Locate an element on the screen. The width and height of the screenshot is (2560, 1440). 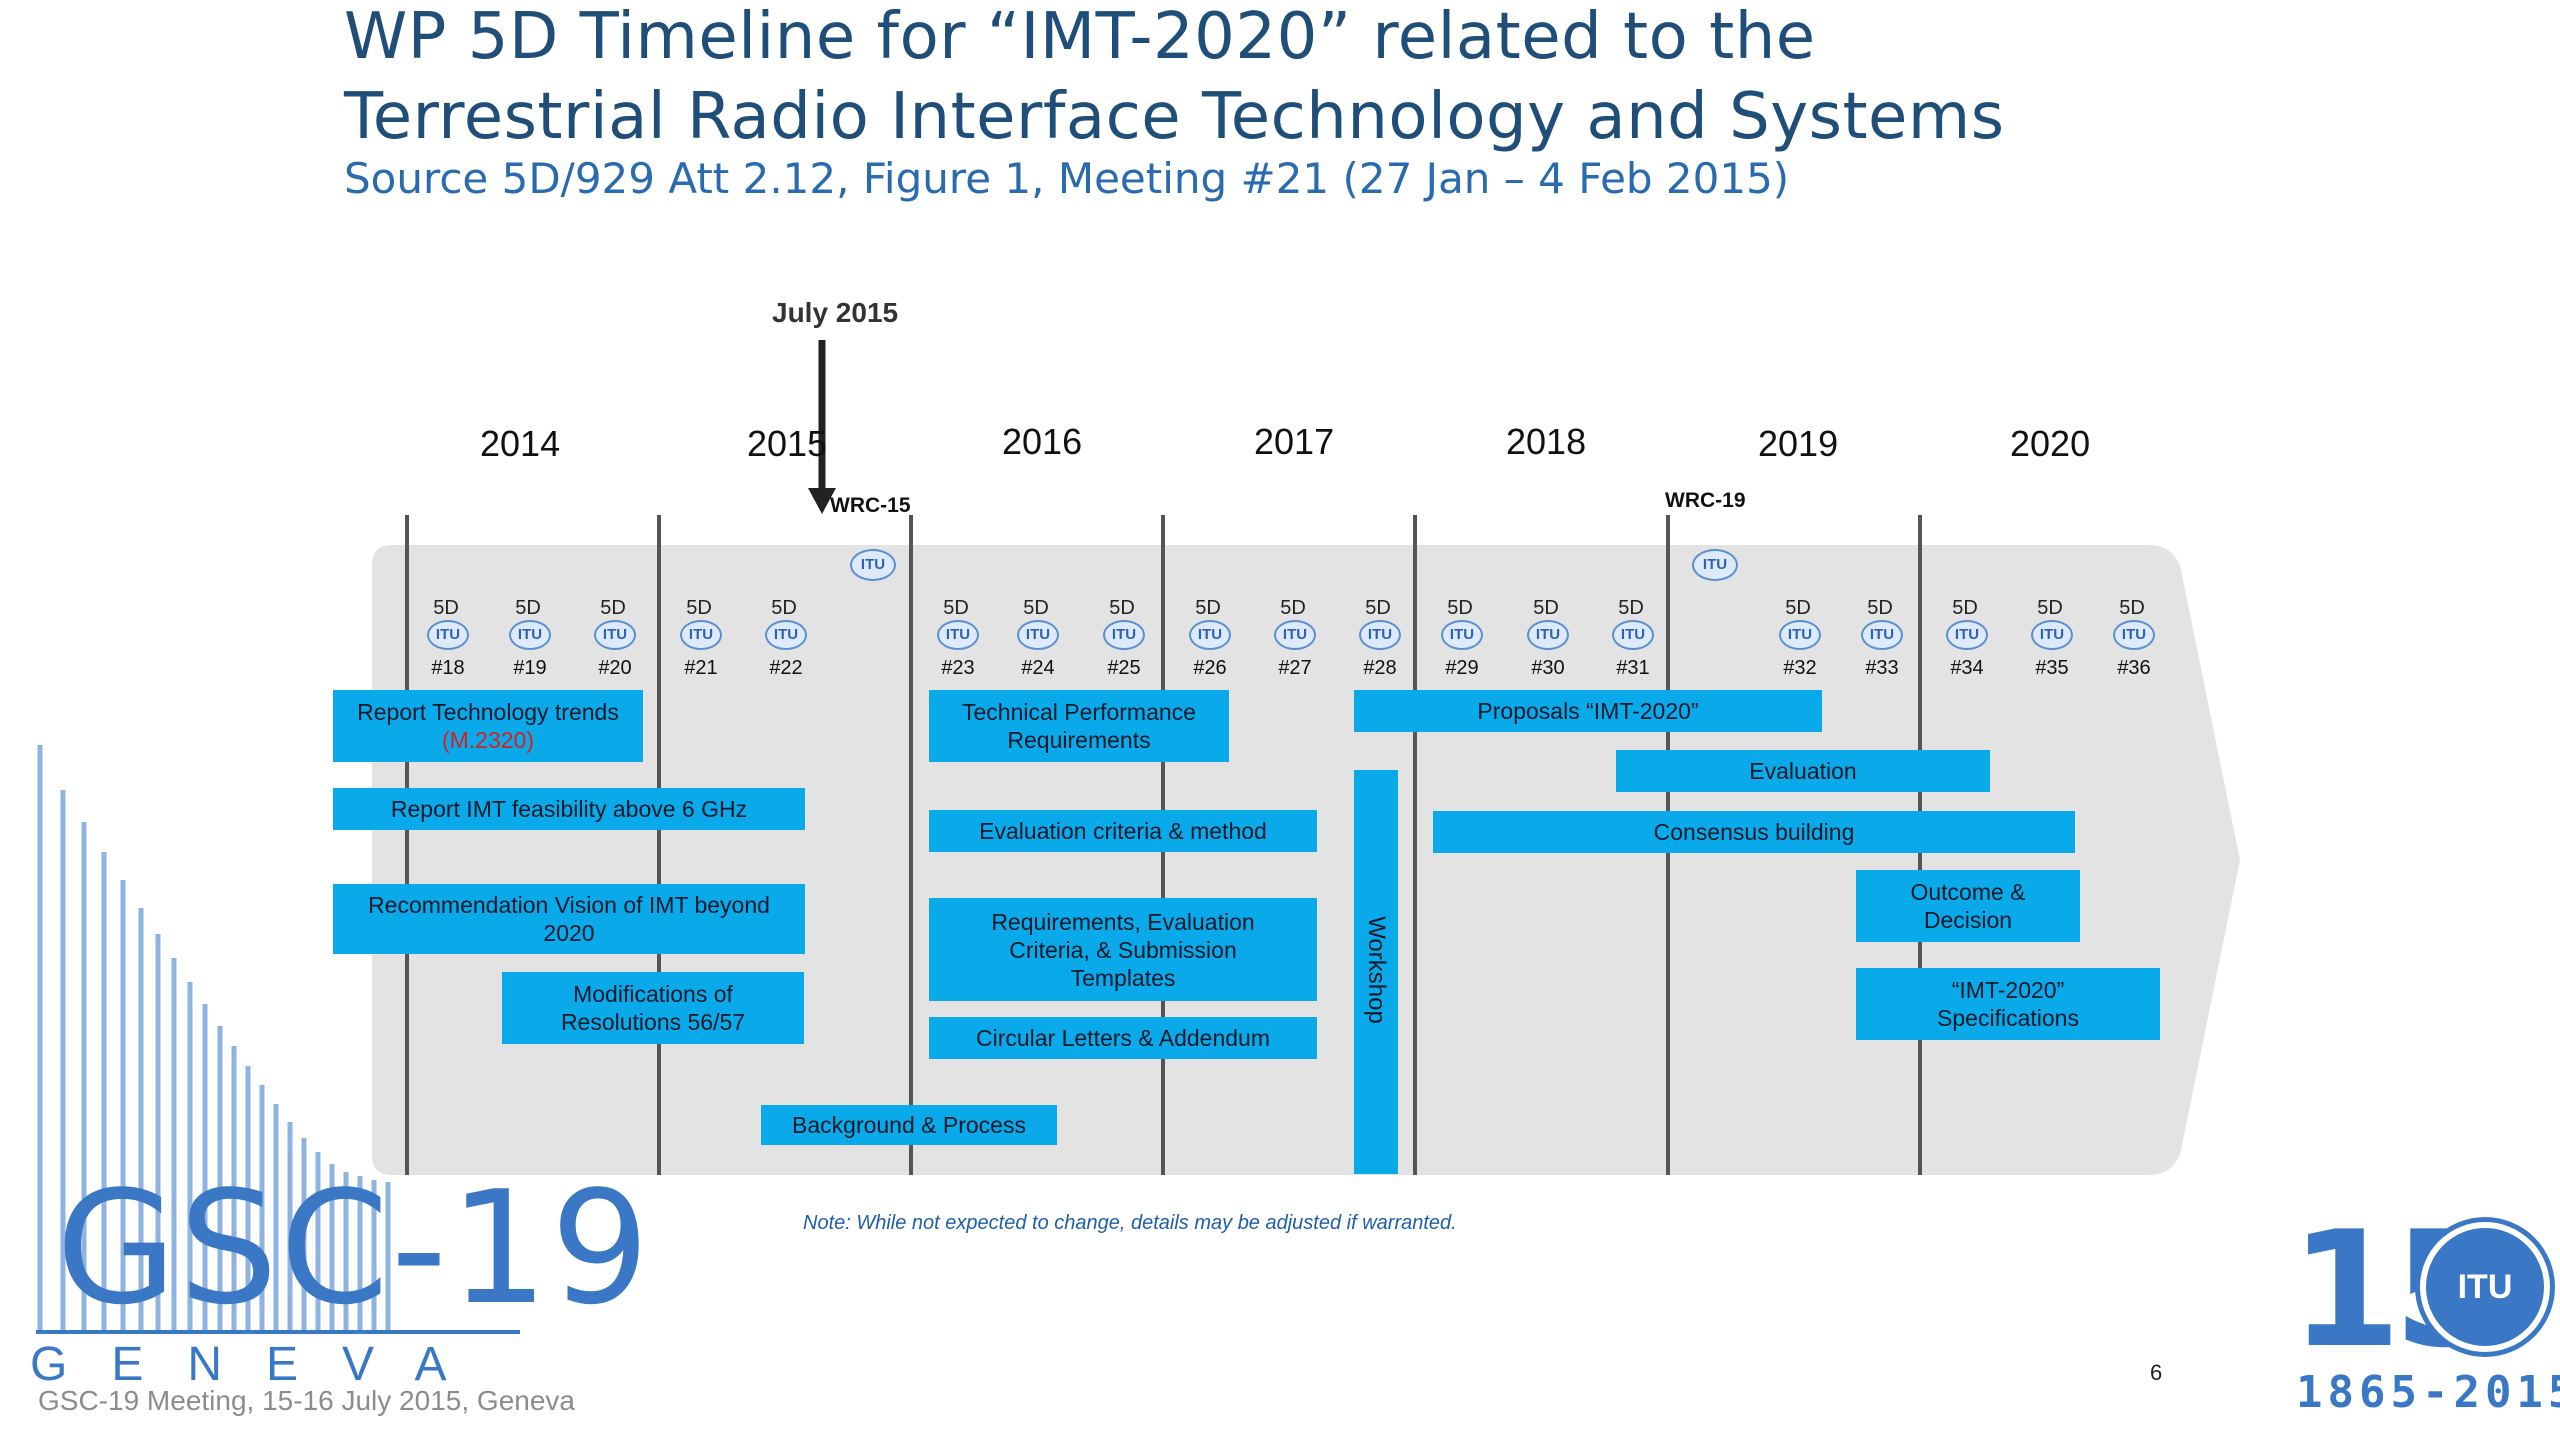
activity-evaluation: Evaluation is located at coordinates (1803, 771).